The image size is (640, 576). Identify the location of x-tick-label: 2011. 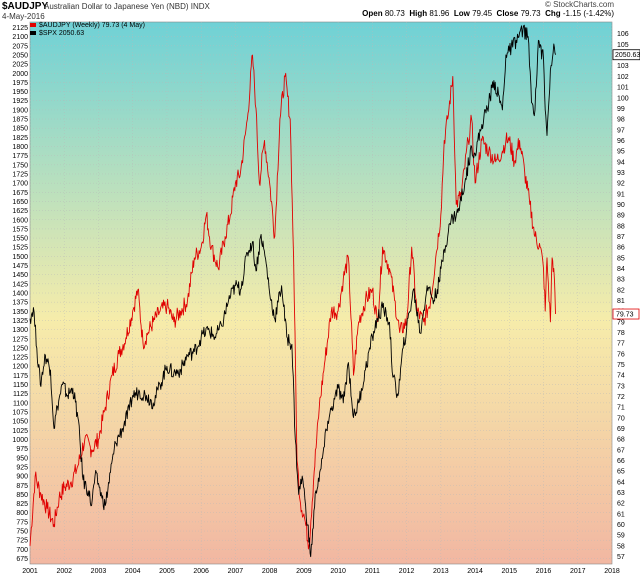
(372, 571).